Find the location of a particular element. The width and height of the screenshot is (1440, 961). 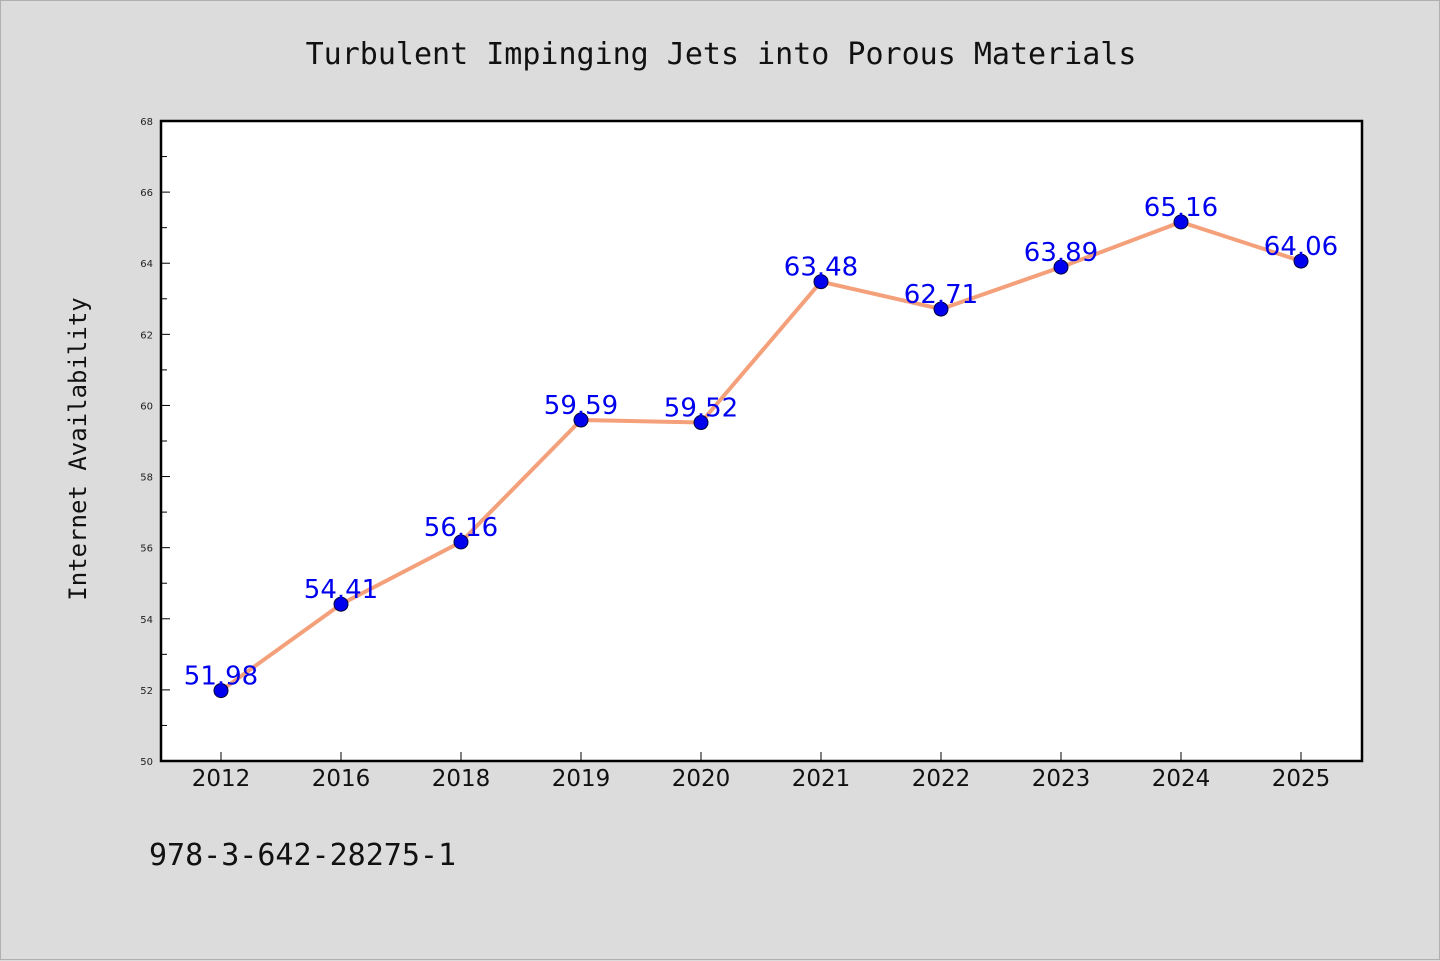

x-tick-label: 2025 is located at coordinates (1301, 779).